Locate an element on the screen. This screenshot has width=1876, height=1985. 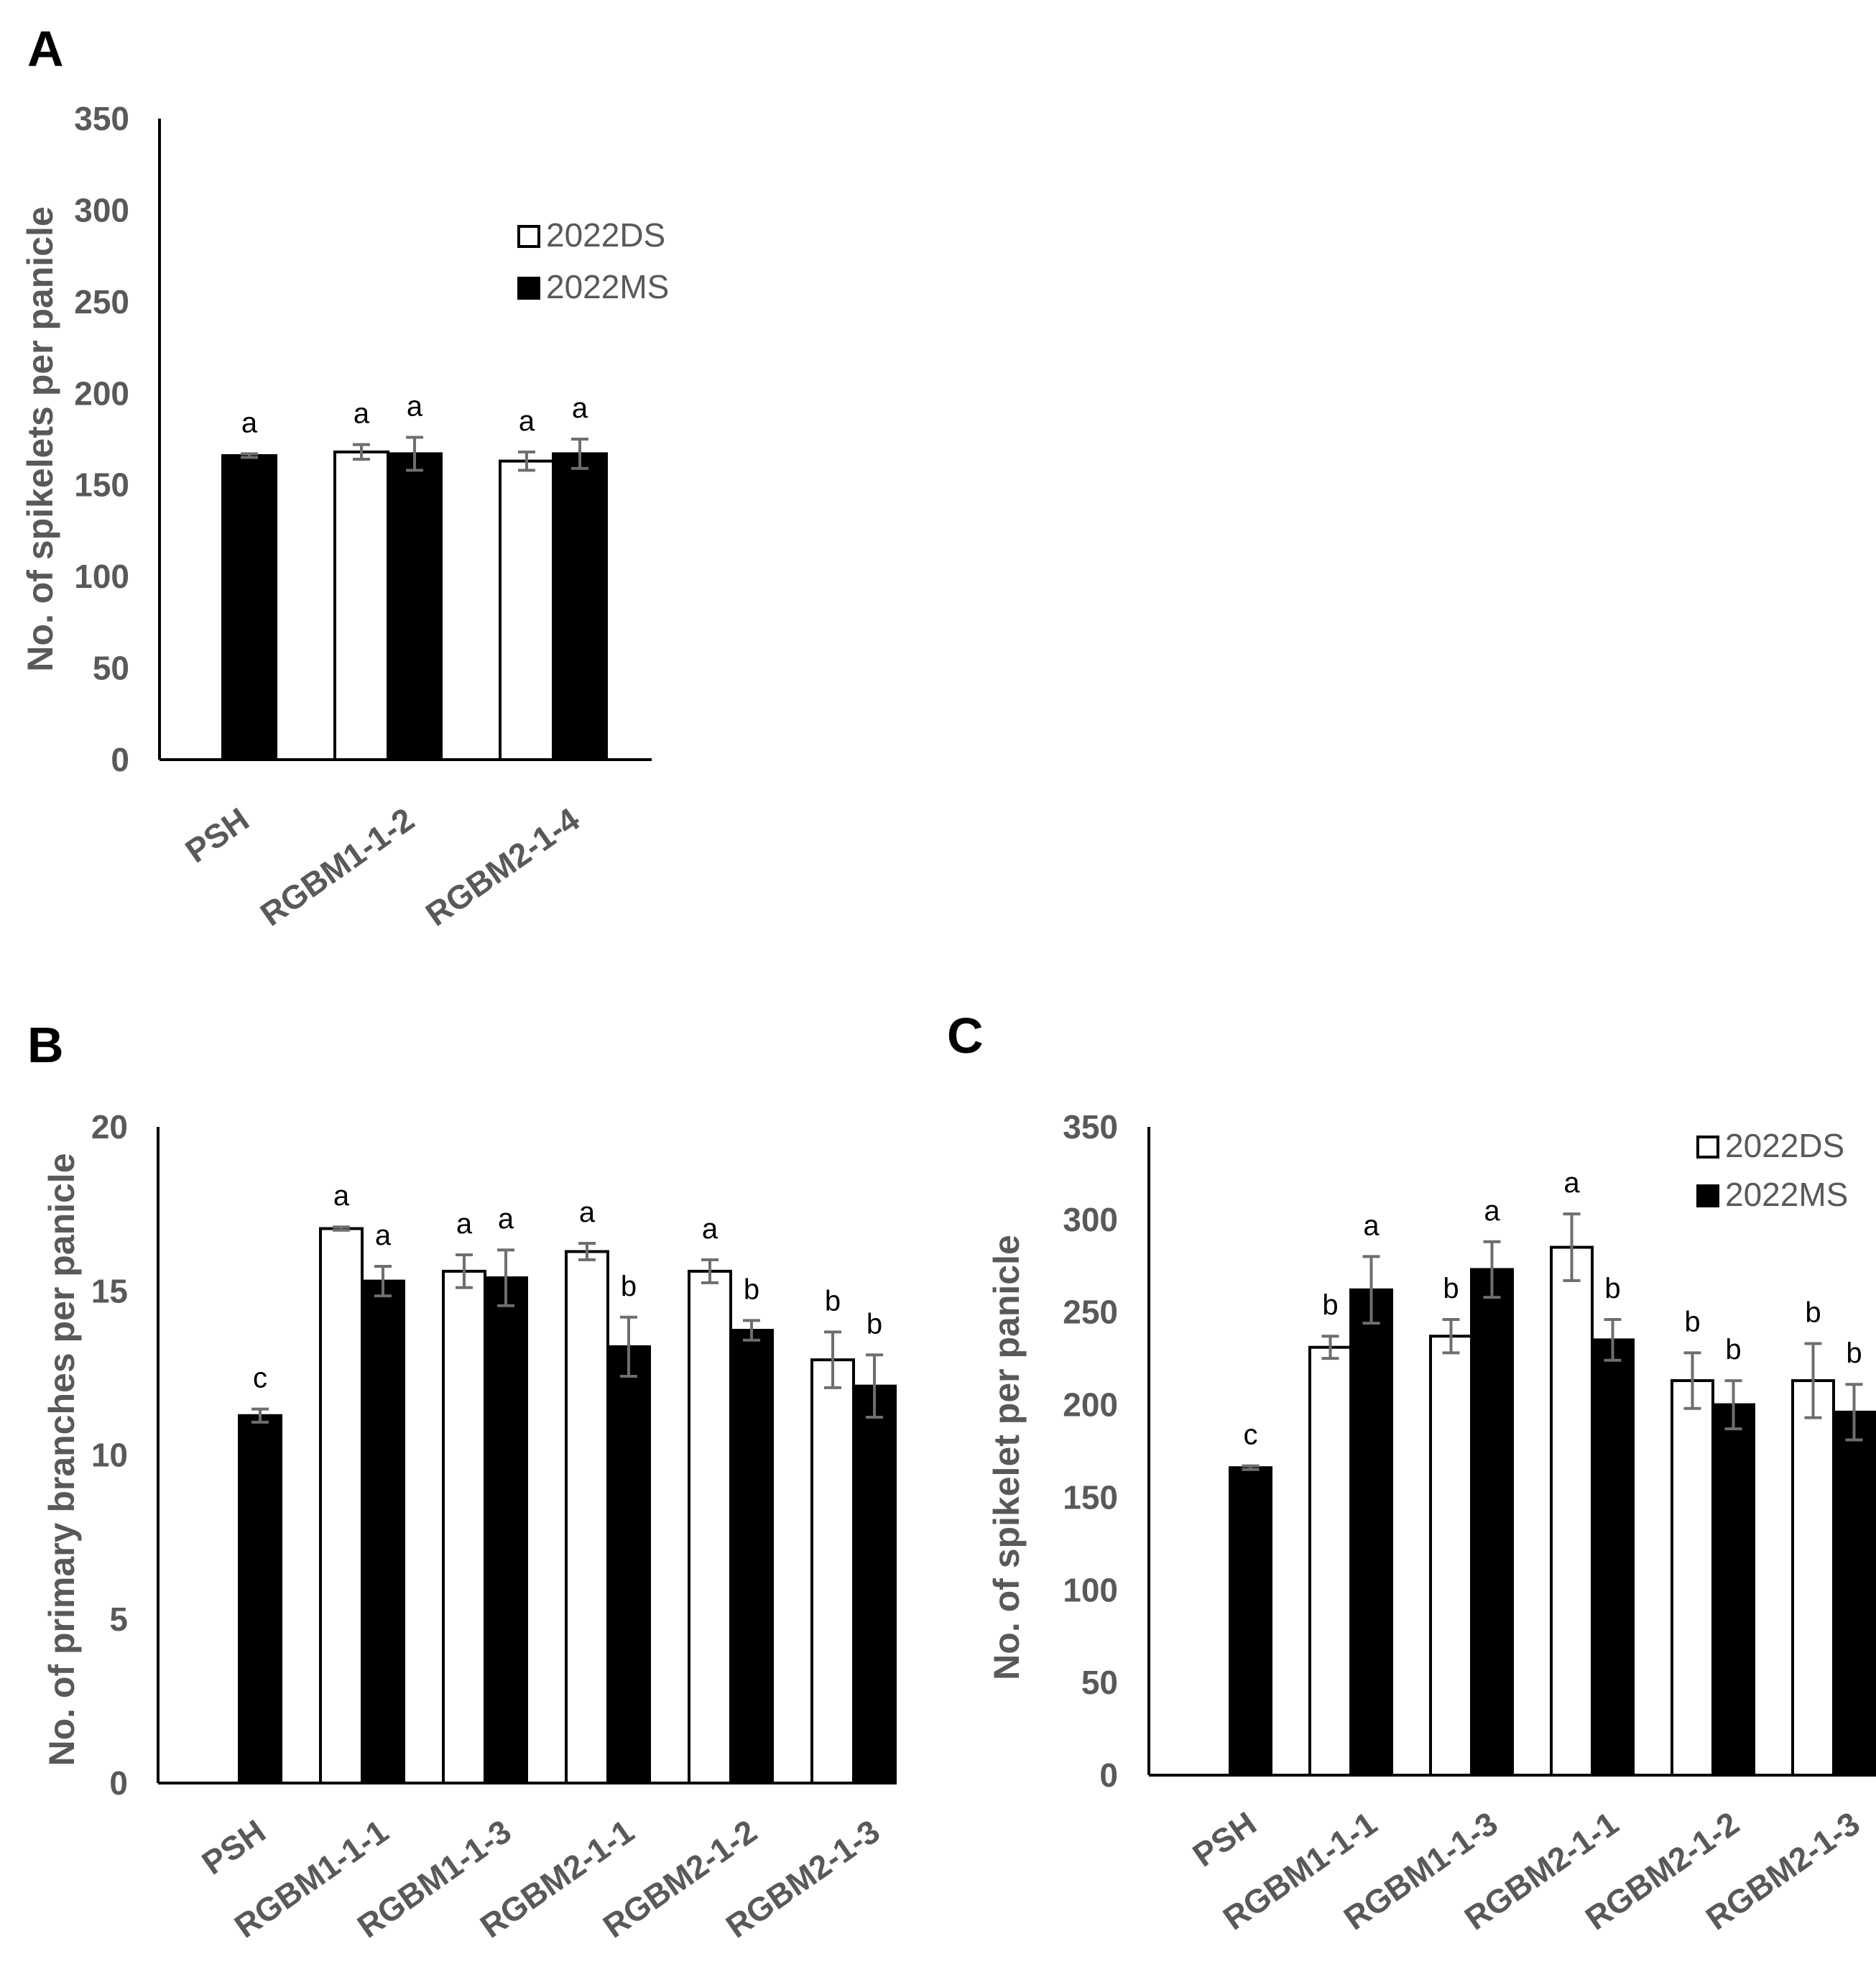
panel-letter: A is located at coordinates (45, 49).